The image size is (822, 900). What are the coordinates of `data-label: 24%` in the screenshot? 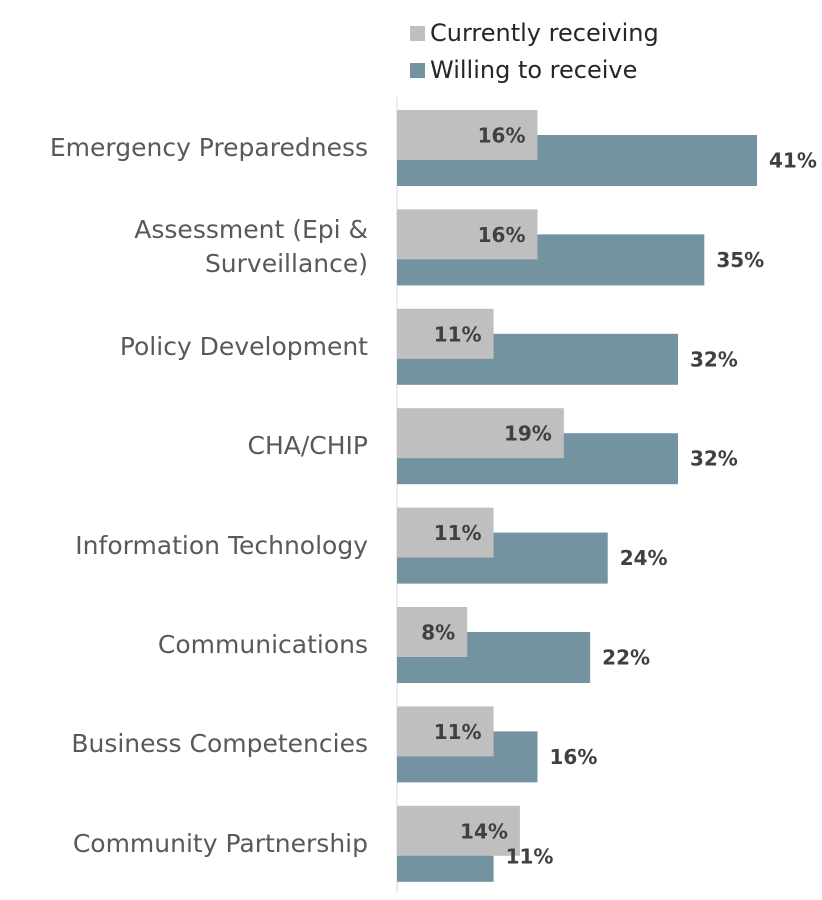 It's located at (644, 558).